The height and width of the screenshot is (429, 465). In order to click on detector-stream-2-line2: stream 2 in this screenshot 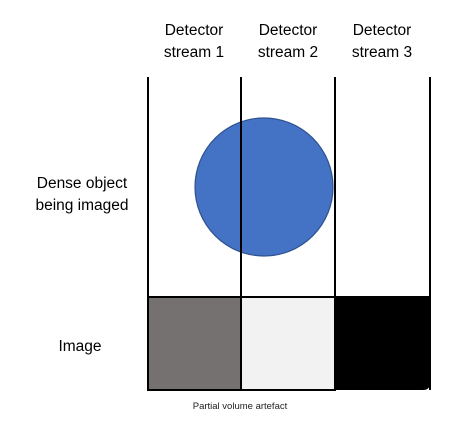, I will do `click(288, 52)`.